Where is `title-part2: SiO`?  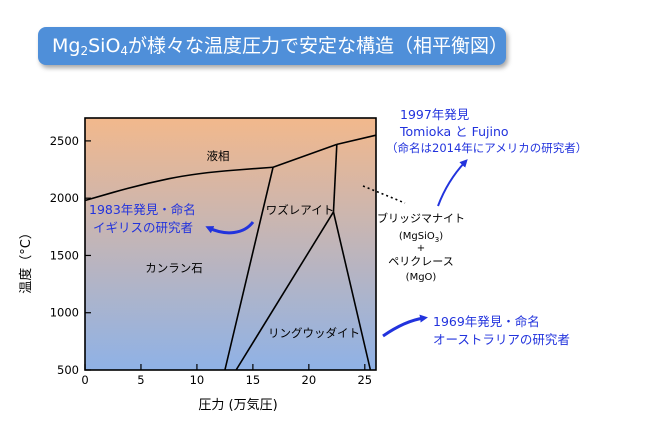 title-part2: SiO is located at coordinates (104, 46).